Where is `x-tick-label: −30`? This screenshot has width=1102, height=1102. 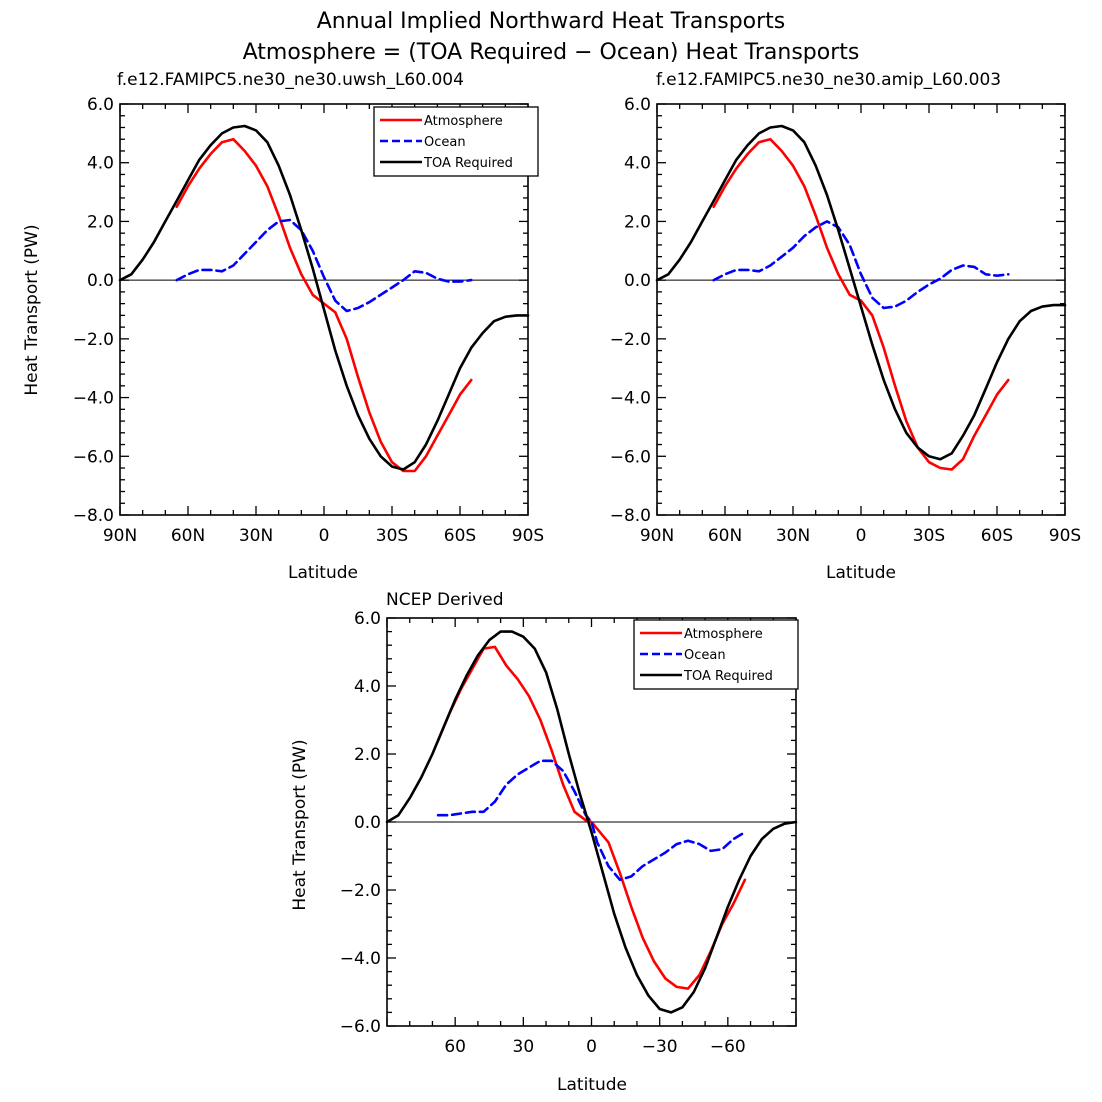 x-tick-label: −30 is located at coordinates (660, 1047).